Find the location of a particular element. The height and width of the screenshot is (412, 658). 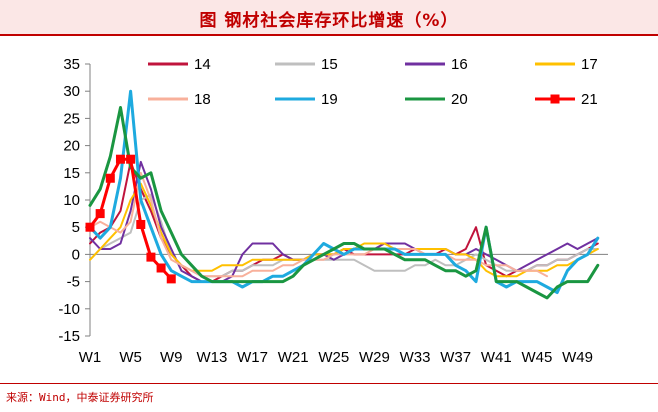

y-tick-label: 15 is located at coordinates (71, 173).